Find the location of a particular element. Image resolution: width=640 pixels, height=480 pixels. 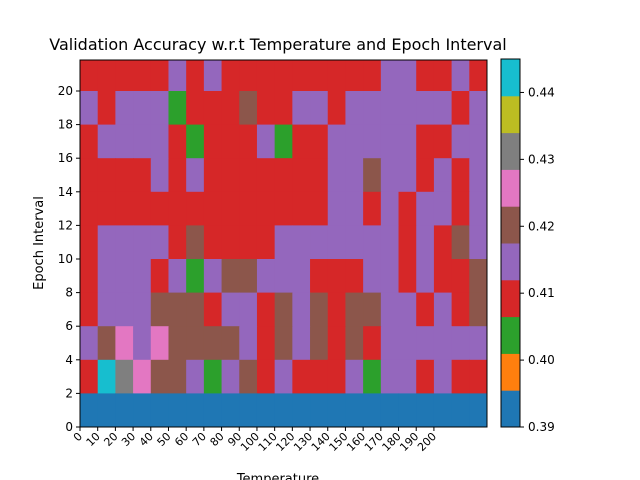

colorbar-frame is located at coordinates (510, 243).